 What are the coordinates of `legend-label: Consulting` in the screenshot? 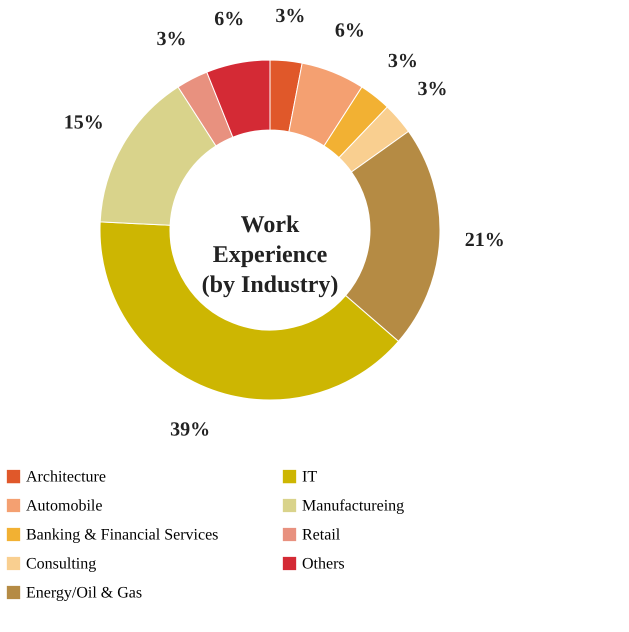 It's located at (61, 564).